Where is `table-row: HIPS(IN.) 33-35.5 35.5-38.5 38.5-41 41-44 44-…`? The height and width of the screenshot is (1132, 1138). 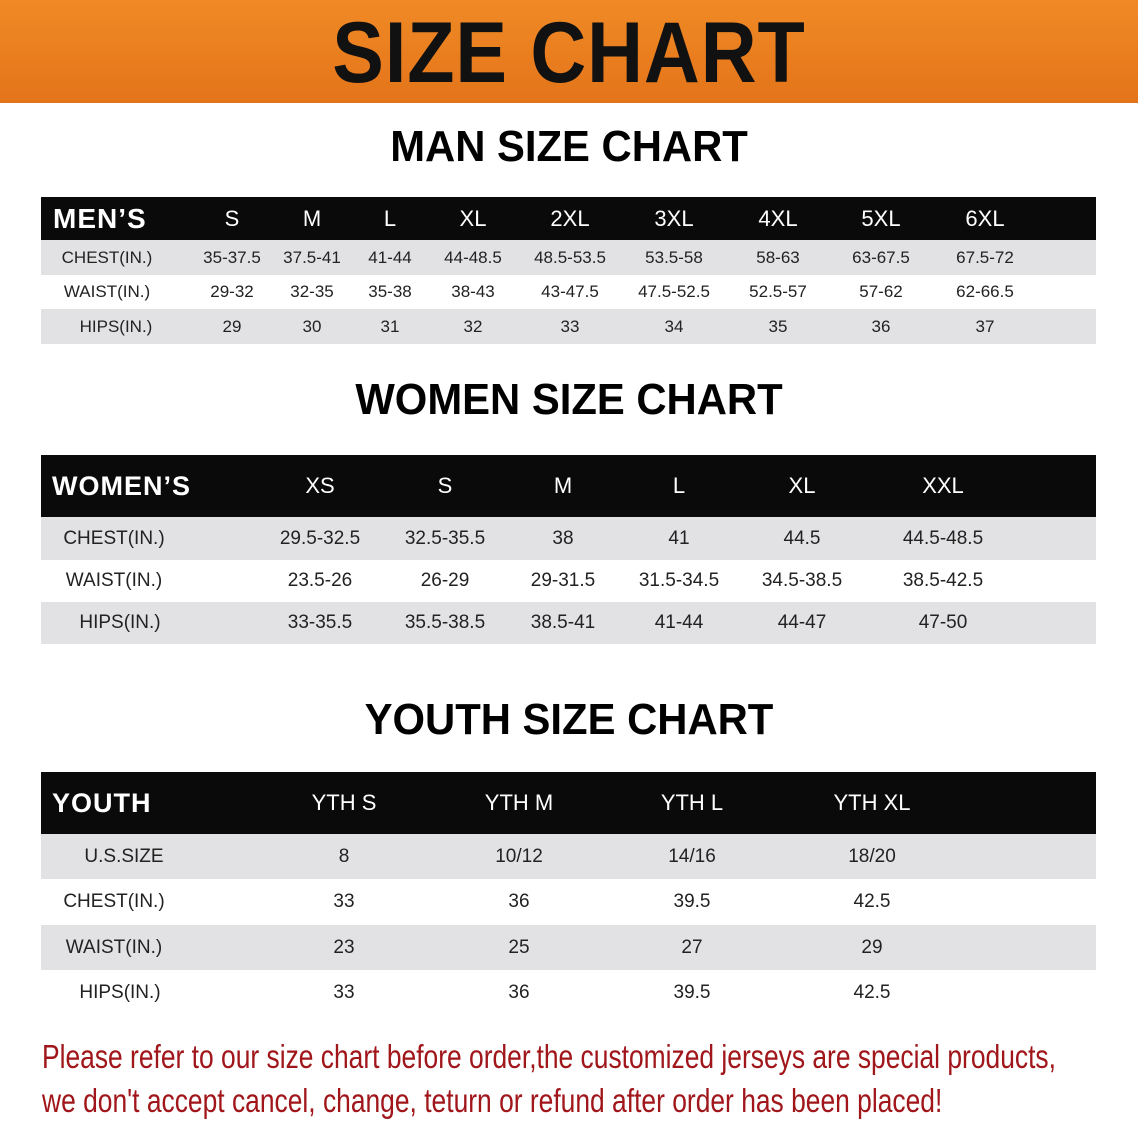 table-row: HIPS(IN.) 33-35.5 35.5-38.5 38.5-41 41-44 44-… is located at coordinates (568, 623).